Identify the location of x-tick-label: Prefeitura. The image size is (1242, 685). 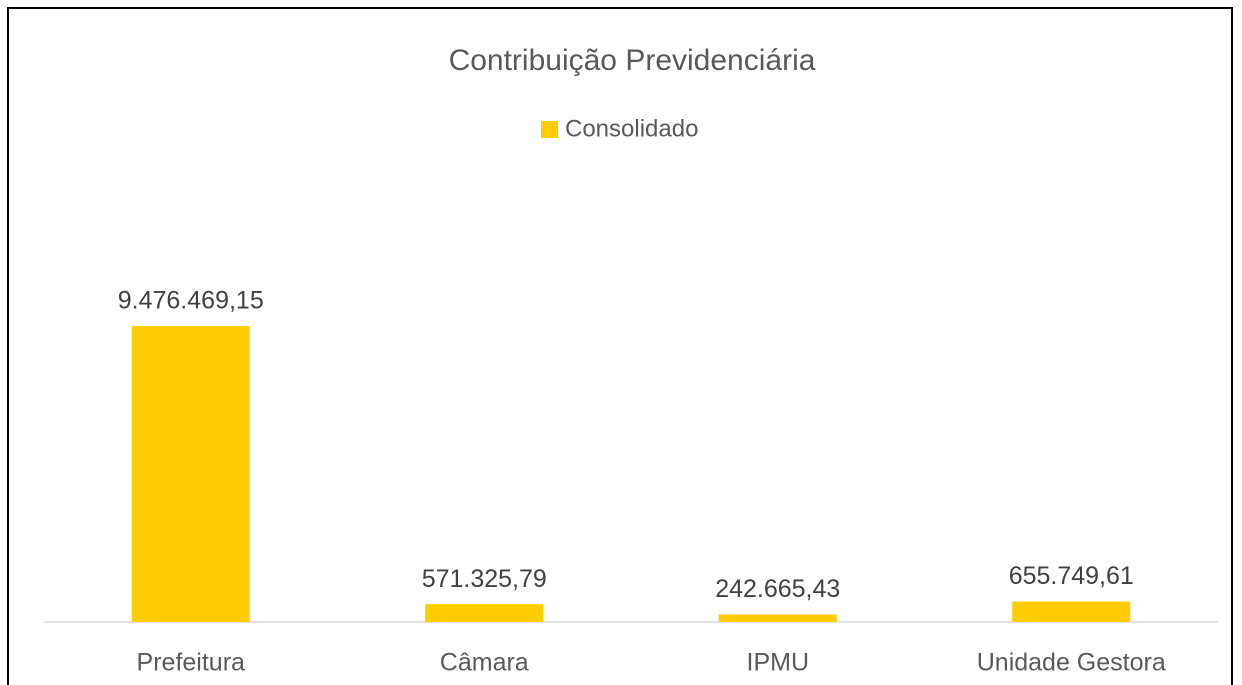
(191, 663).